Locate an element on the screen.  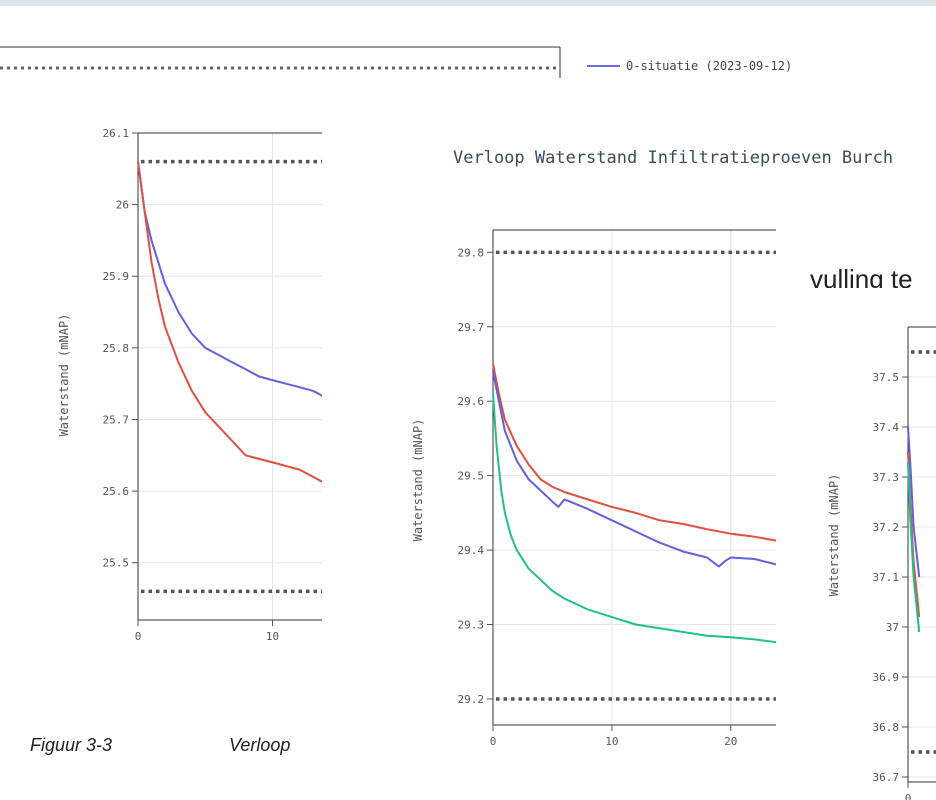
y-tick-label: 25.5 is located at coordinates (116, 563).